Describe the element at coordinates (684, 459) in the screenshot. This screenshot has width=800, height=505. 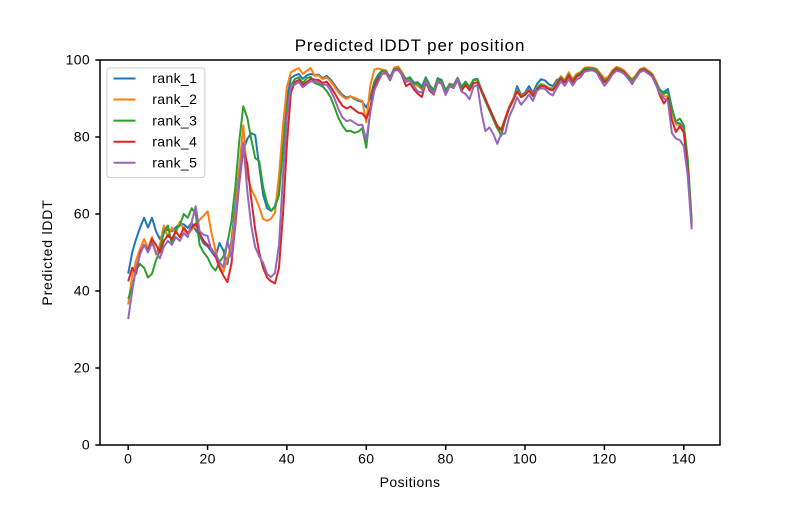
I see `svg-text: 140` at that location.